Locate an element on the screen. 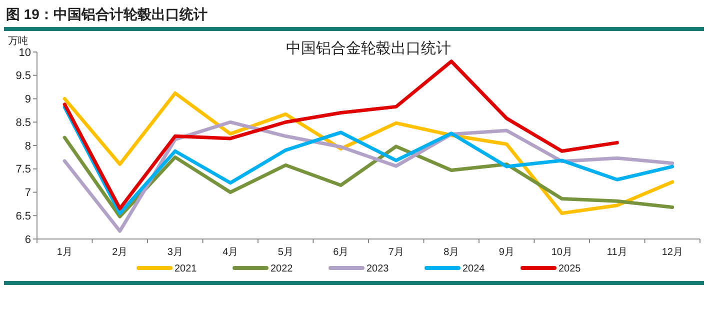 The width and height of the screenshot is (708, 315). x-tick-label: 5月 is located at coordinates (286, 252).